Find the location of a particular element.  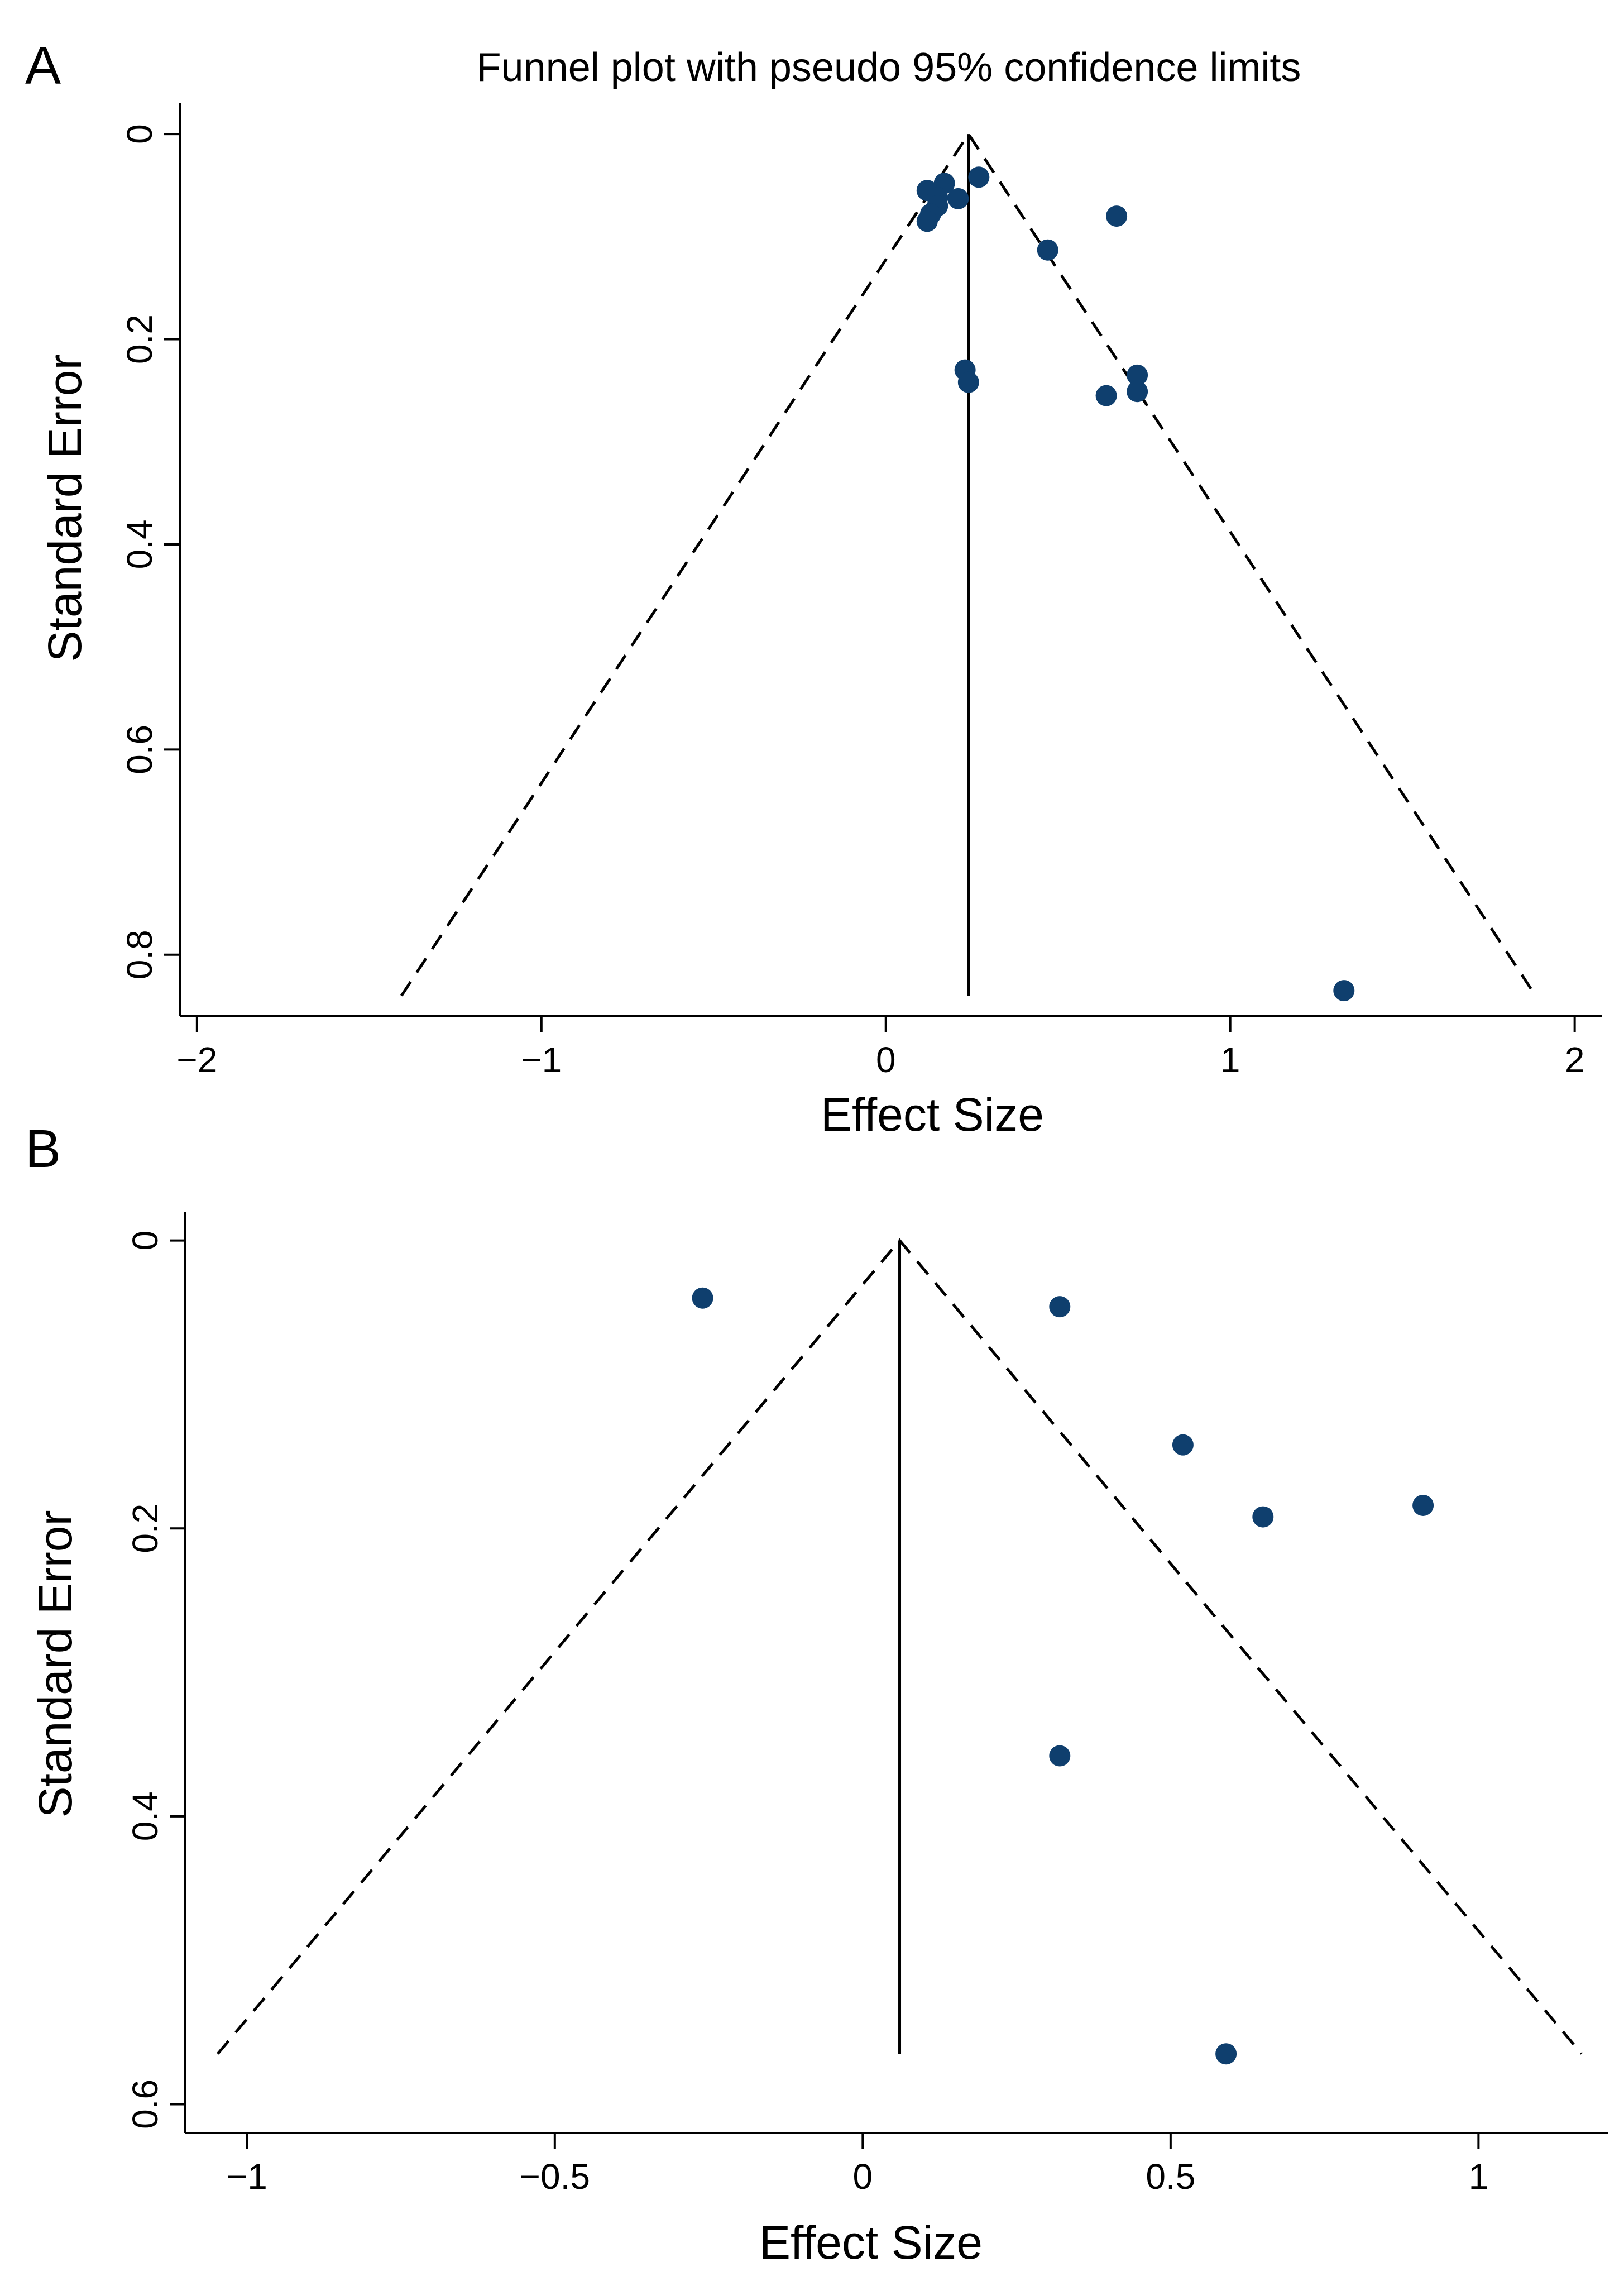

panel-label-b: B is located at coordinates (43, 1149).